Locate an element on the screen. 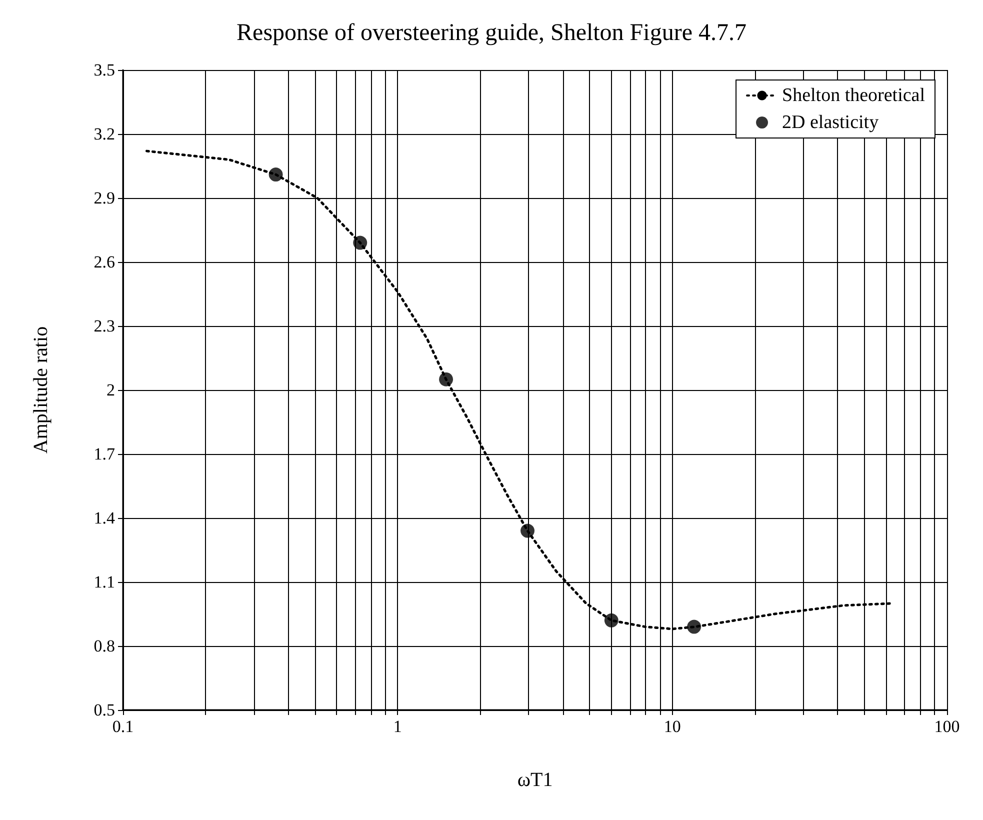 This screenshot has height=820, width=983. y-tick-label: 2.9 is located at coordinates (104, 198).